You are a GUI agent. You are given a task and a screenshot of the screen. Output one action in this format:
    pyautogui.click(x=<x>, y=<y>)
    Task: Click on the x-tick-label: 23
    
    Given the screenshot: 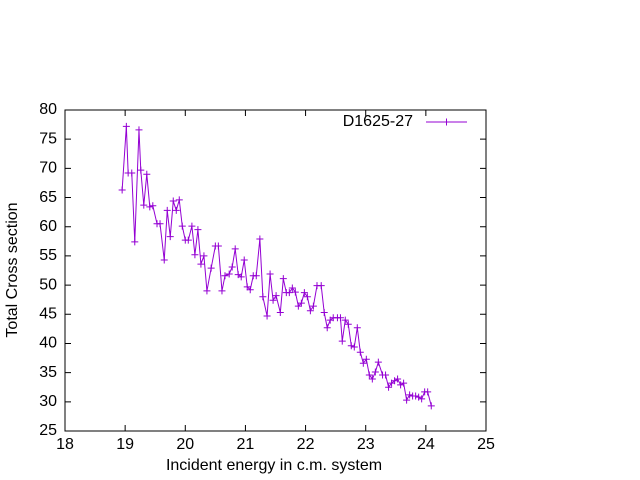 What is the action you would take?
    pyautogui.click(x=366, y=444)
    